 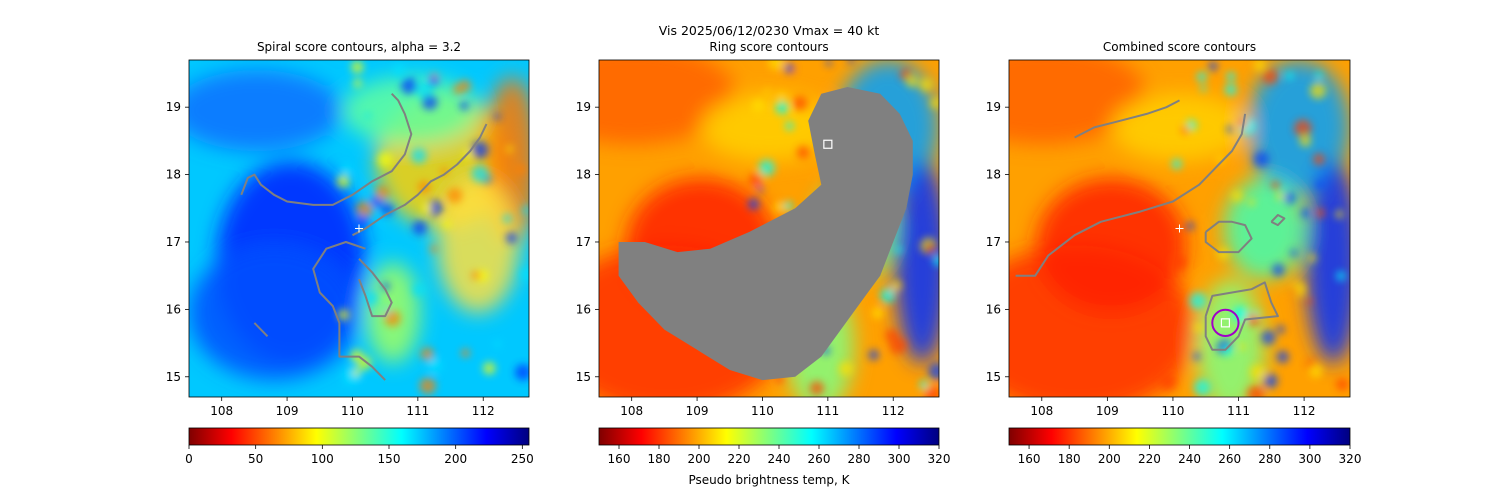 I want to click on colorbar-tick-label: 0, so click(x=189, y=459).